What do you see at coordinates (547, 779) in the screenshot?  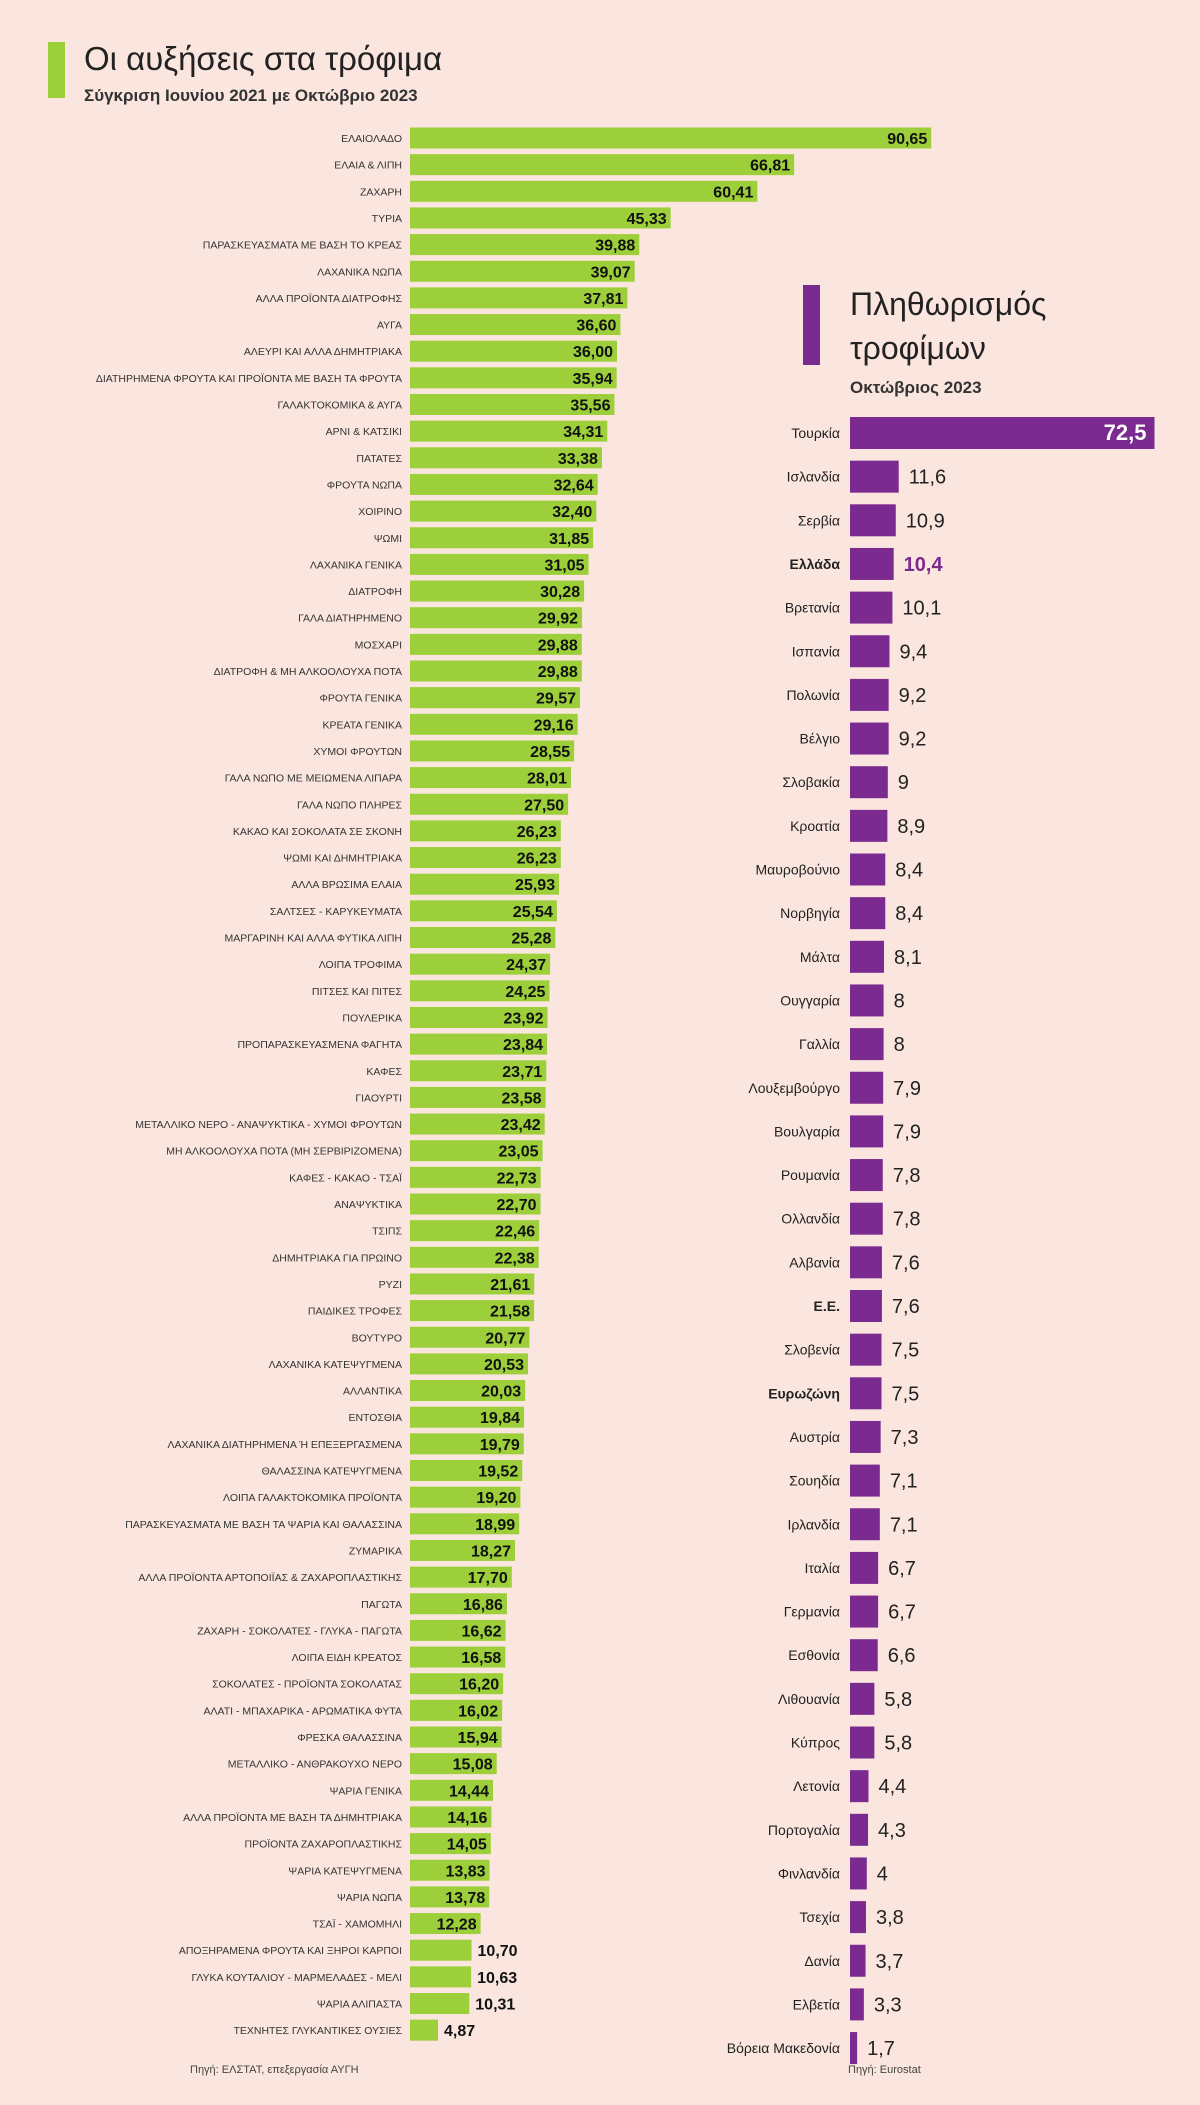 I see `left-value-label: 28,01` at bounding box center [547, 779].